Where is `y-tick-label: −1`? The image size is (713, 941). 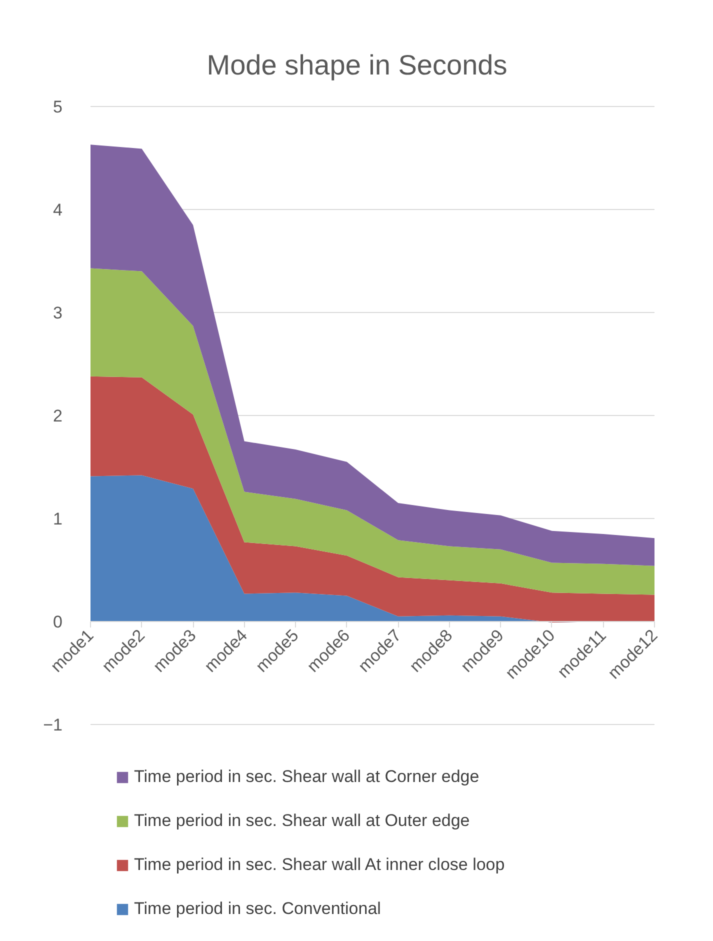
y-tick-label: −1 is located at coordinates (53, 725).